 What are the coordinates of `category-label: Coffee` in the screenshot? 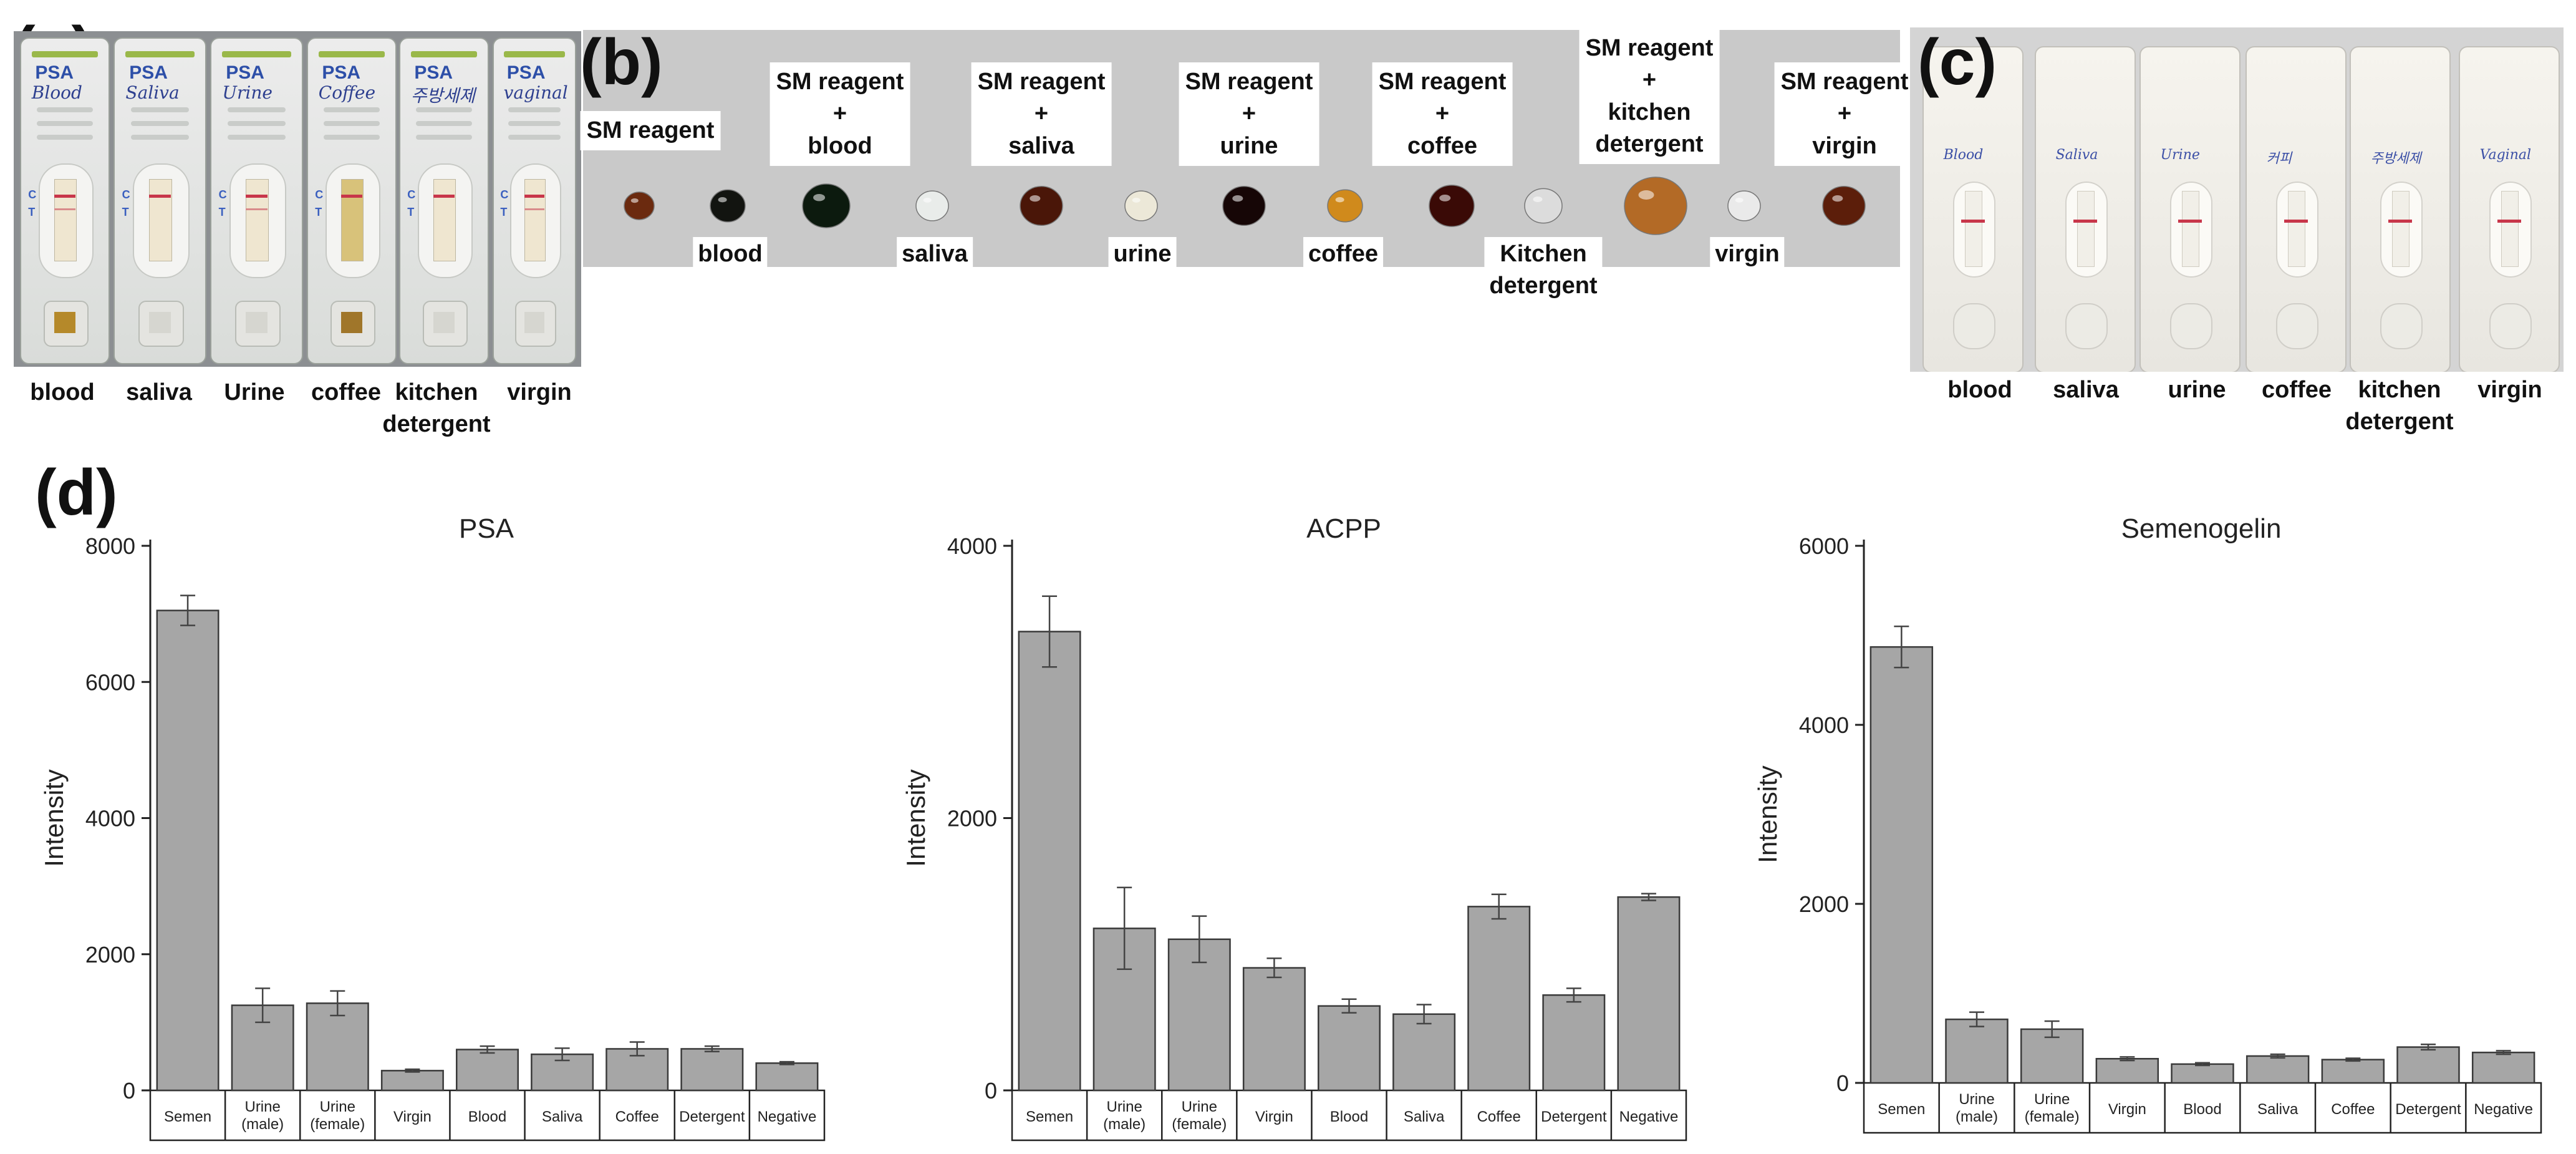 It's located at (637, 1116).